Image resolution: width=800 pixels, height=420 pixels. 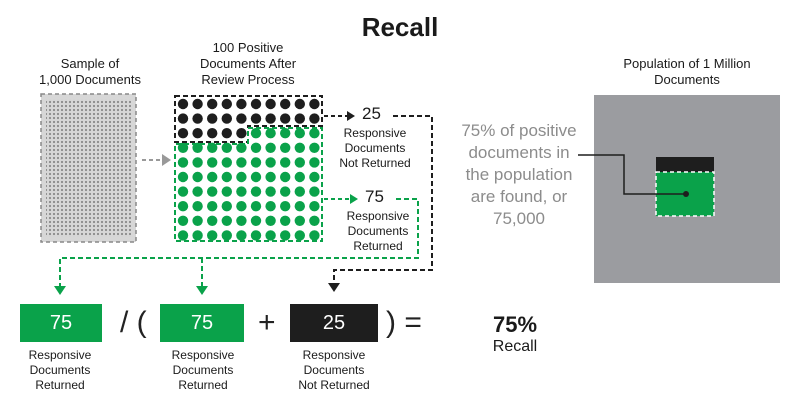 What do you see at coordinates (374, 196) in the screenshot?
I see `returned-value: 75` at bounding box center [374, 196].